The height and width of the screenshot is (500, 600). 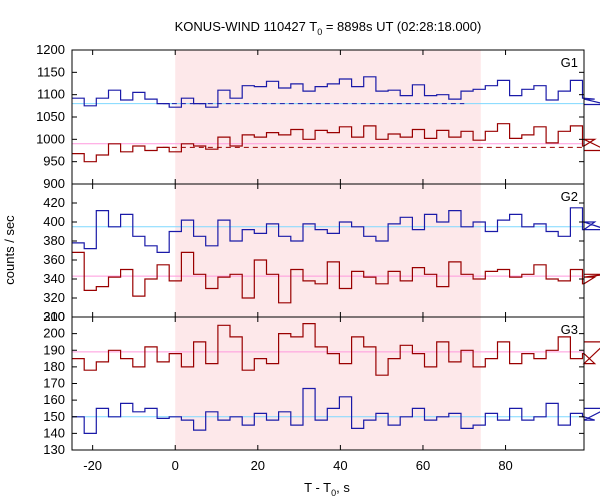 What do you see at coordinates (54, 297) in the screenshot?
I see `y-tick-label: 320` at bounding box center [54, 297].